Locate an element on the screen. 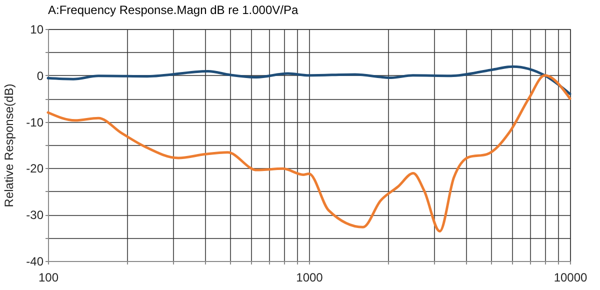  x-tick-label: 10000 is located at coordinates (571, 277).